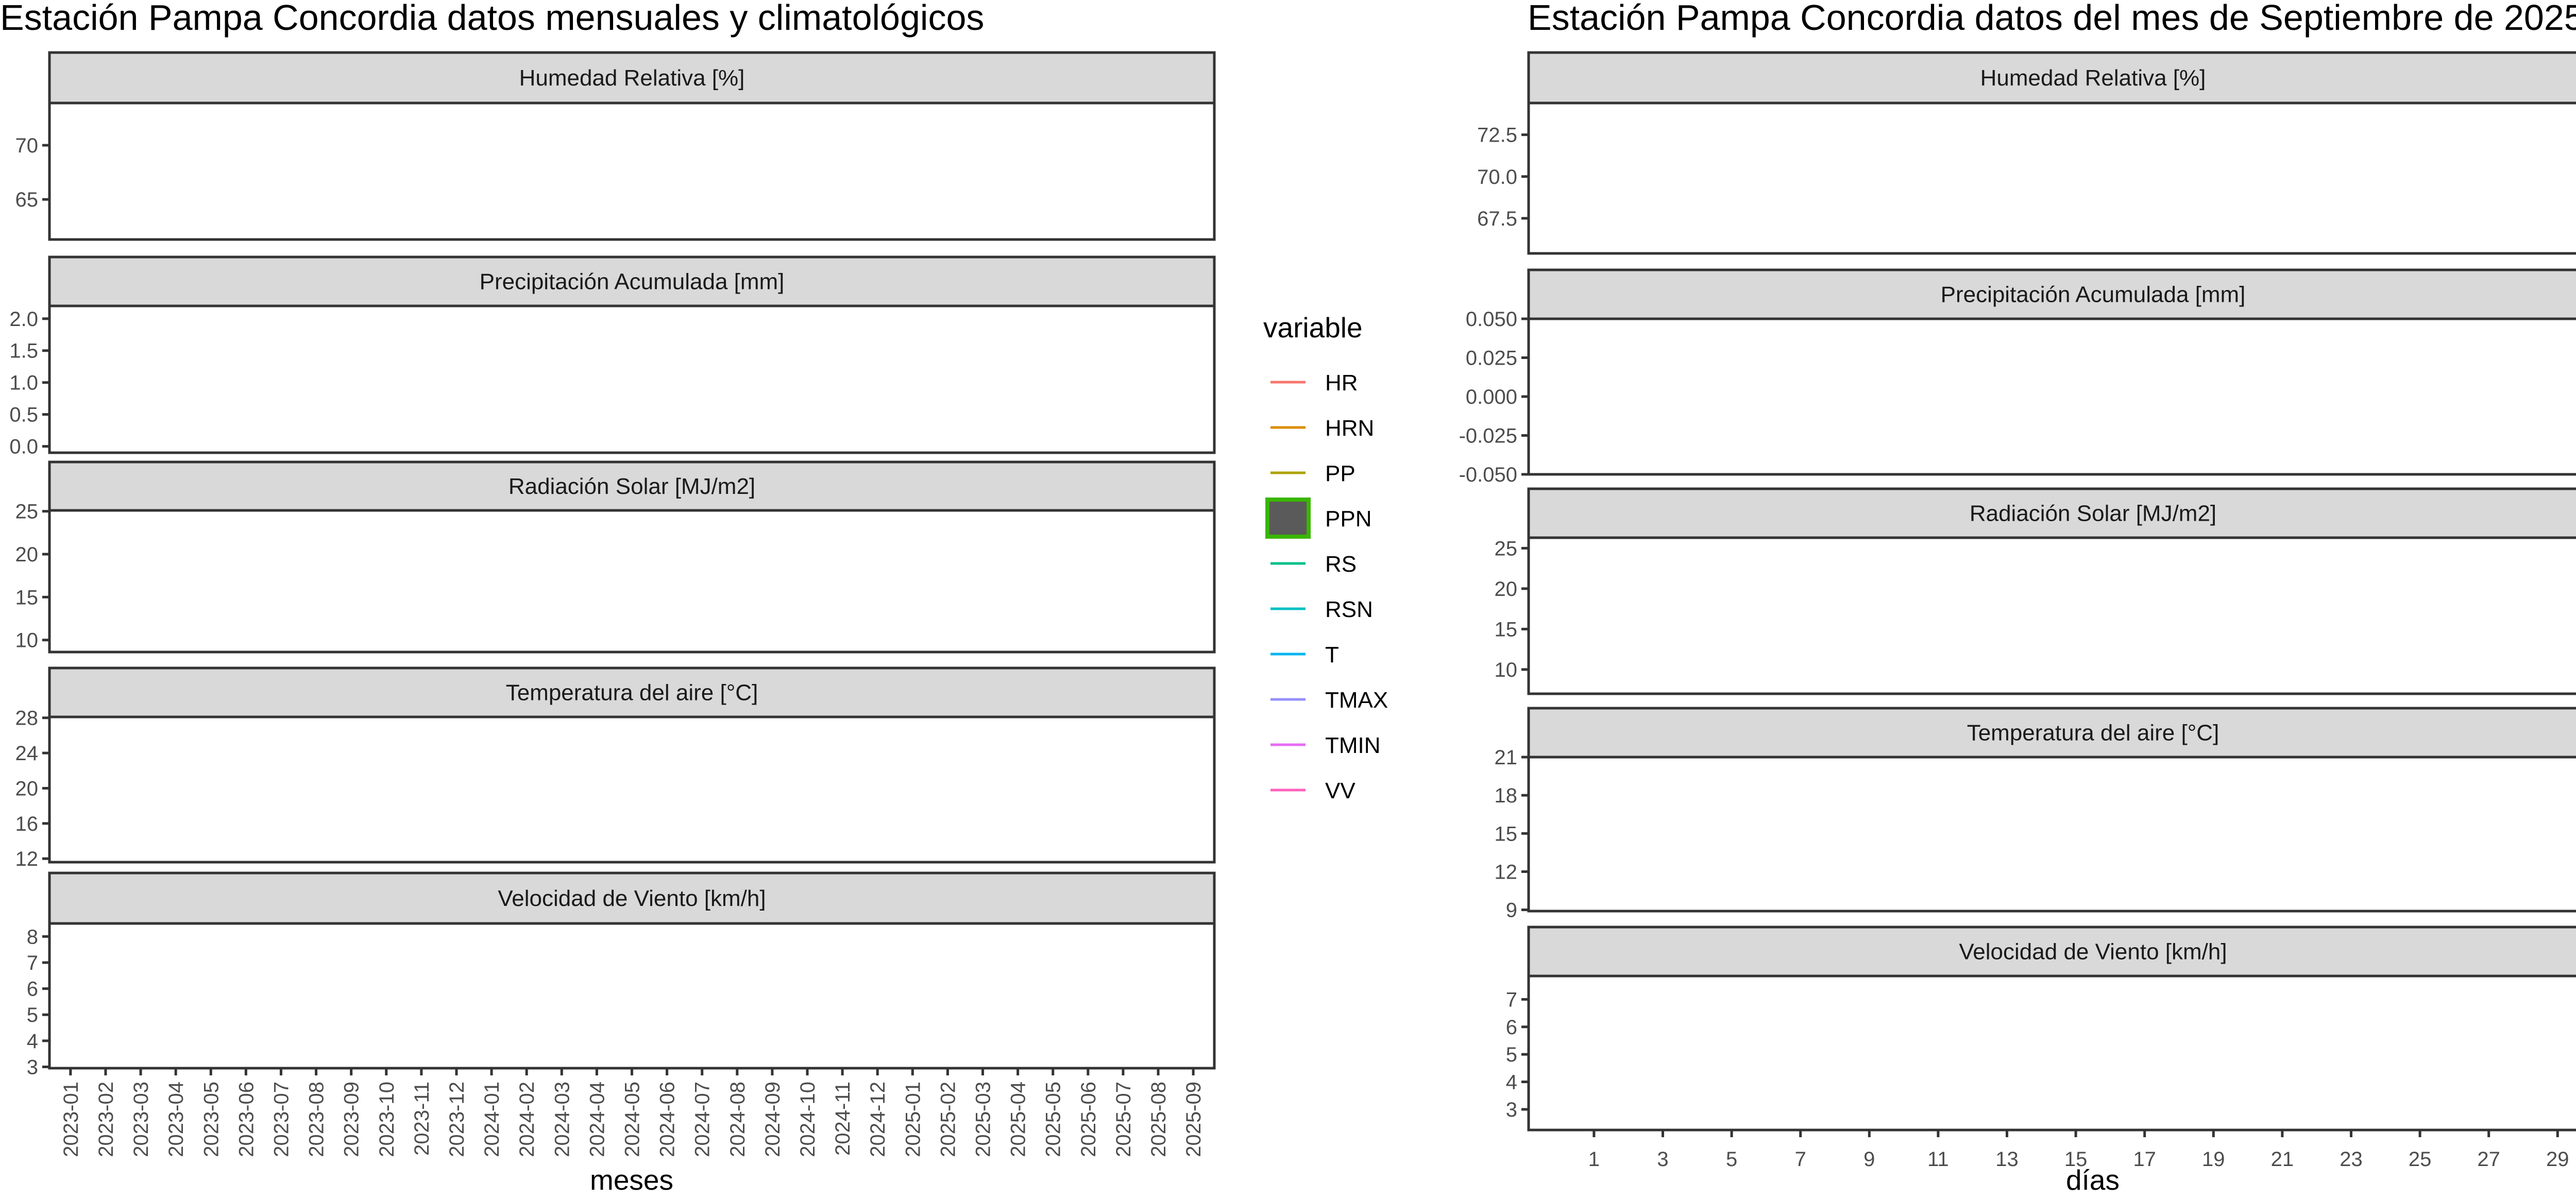  Describe the element at coordinates (2420, 1159) in the screenshot. I see `x-tick-label: 25` at that location.